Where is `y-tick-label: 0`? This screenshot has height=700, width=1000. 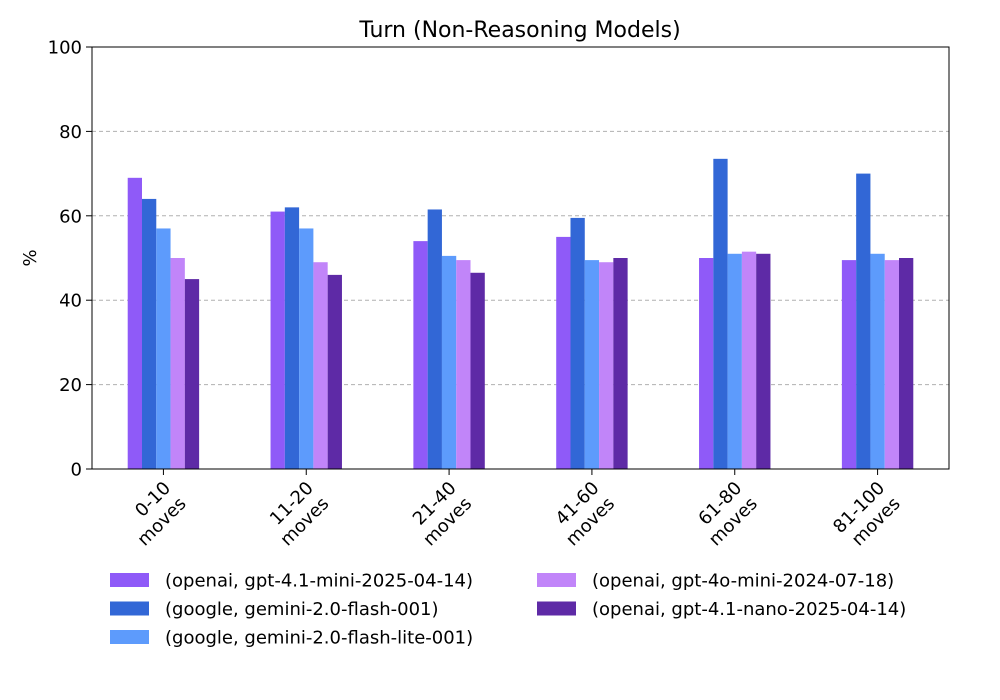 y-tick-label: 0 is located at coordinates (76, 470).